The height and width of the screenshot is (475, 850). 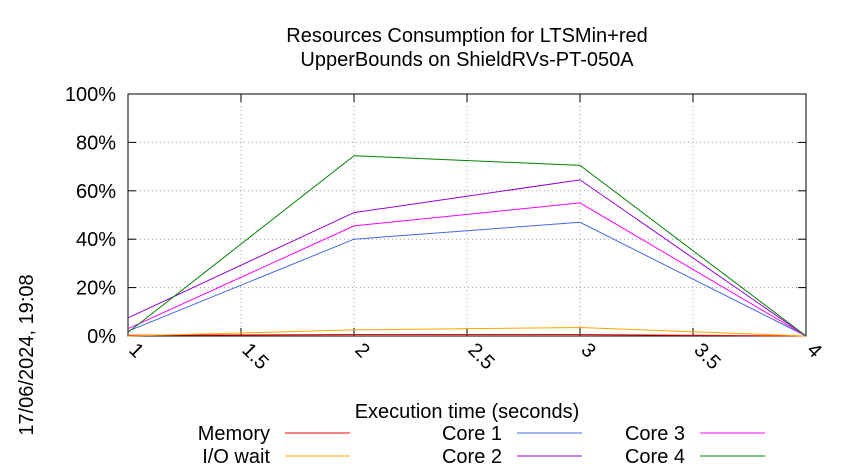 I want to click on y-tick-label: 40%, so click(x=96, y=240).